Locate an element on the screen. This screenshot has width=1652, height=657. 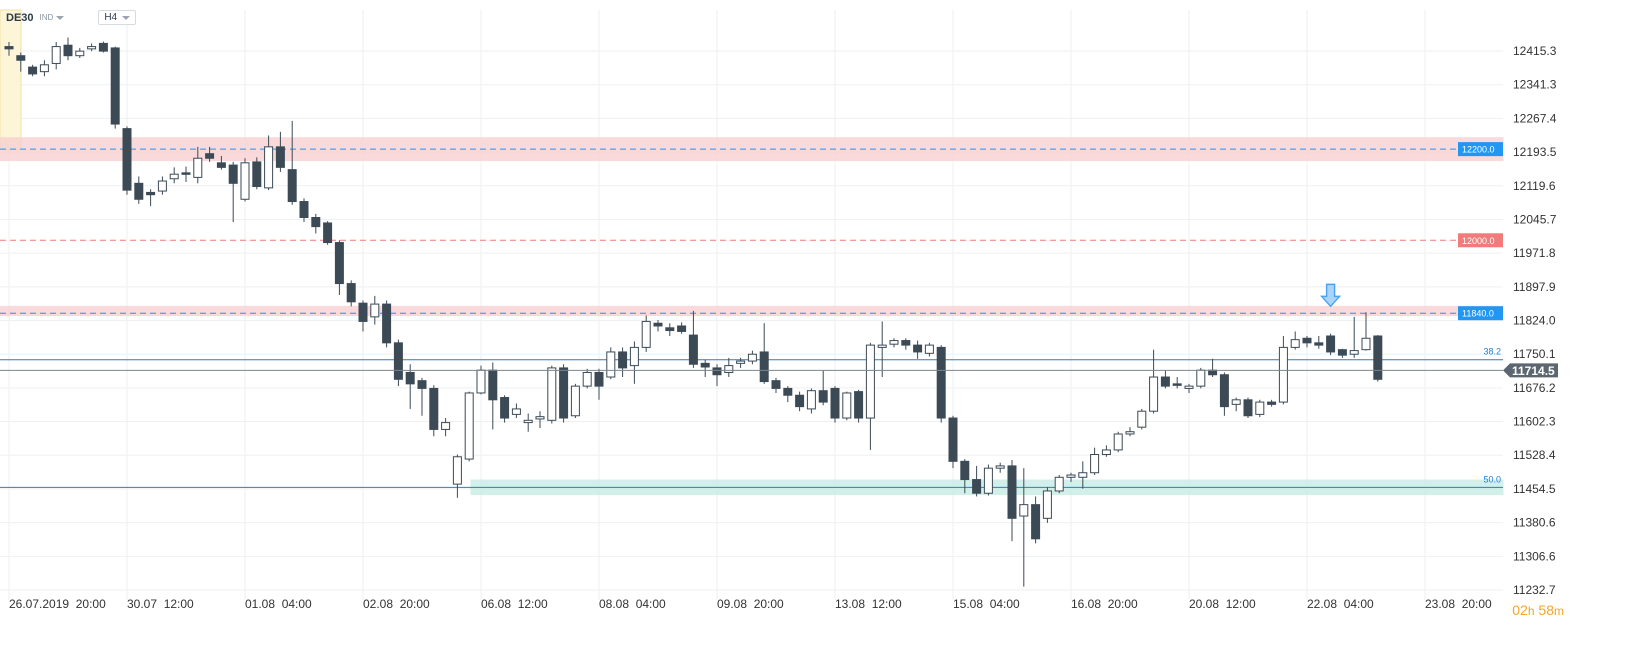
timeframe-selector: H4 is located at coordinates (117, 17).